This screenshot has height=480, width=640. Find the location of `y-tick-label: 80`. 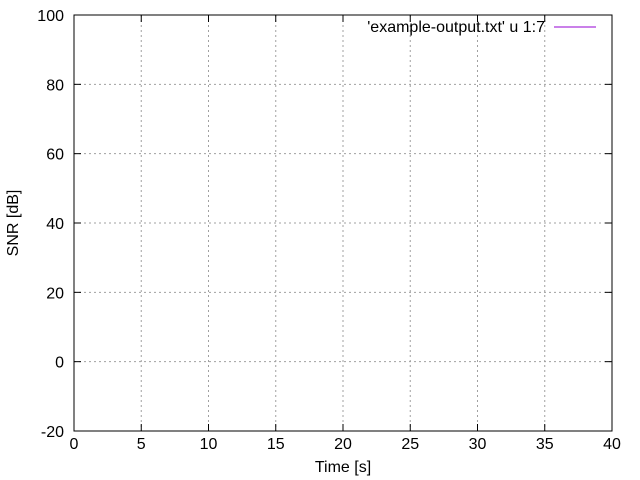

y-tick-label: 80 is located at coordinates (55, 85).